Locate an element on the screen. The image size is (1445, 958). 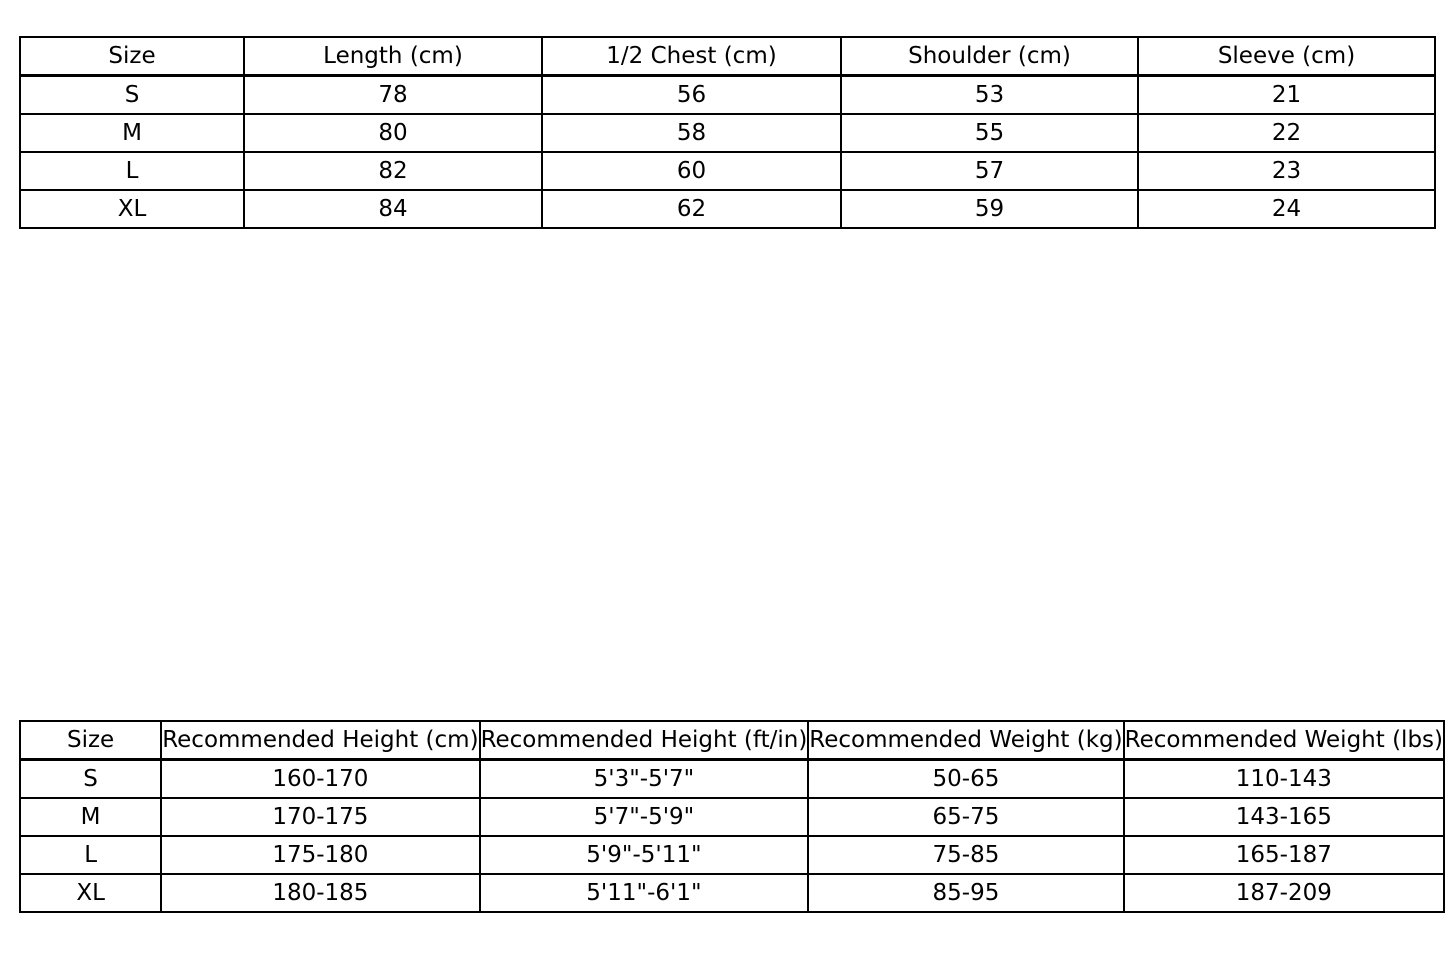
cell-half-chest: 58 is located at coordinates (691, 133).